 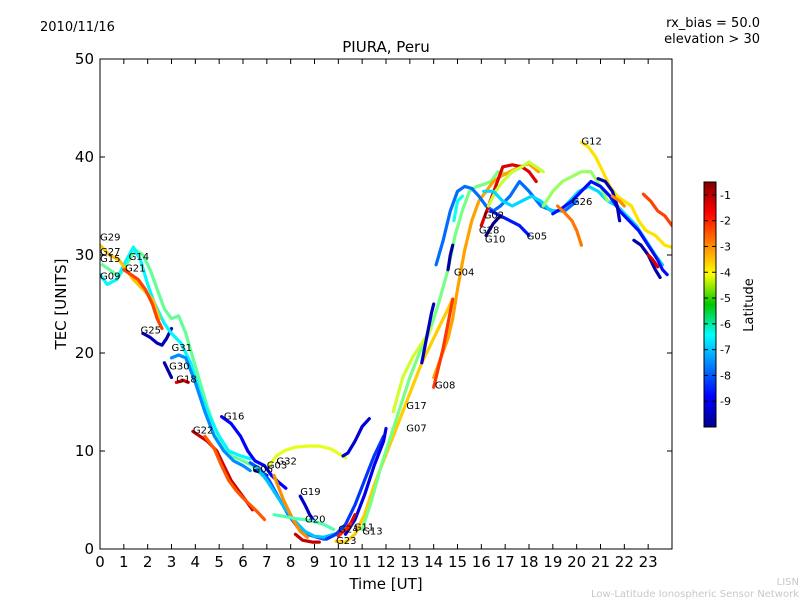 What do you see at coordinates (346, 541) in the screenshot?
I see `satellite-label: G23` at bounding box center [346, 541].